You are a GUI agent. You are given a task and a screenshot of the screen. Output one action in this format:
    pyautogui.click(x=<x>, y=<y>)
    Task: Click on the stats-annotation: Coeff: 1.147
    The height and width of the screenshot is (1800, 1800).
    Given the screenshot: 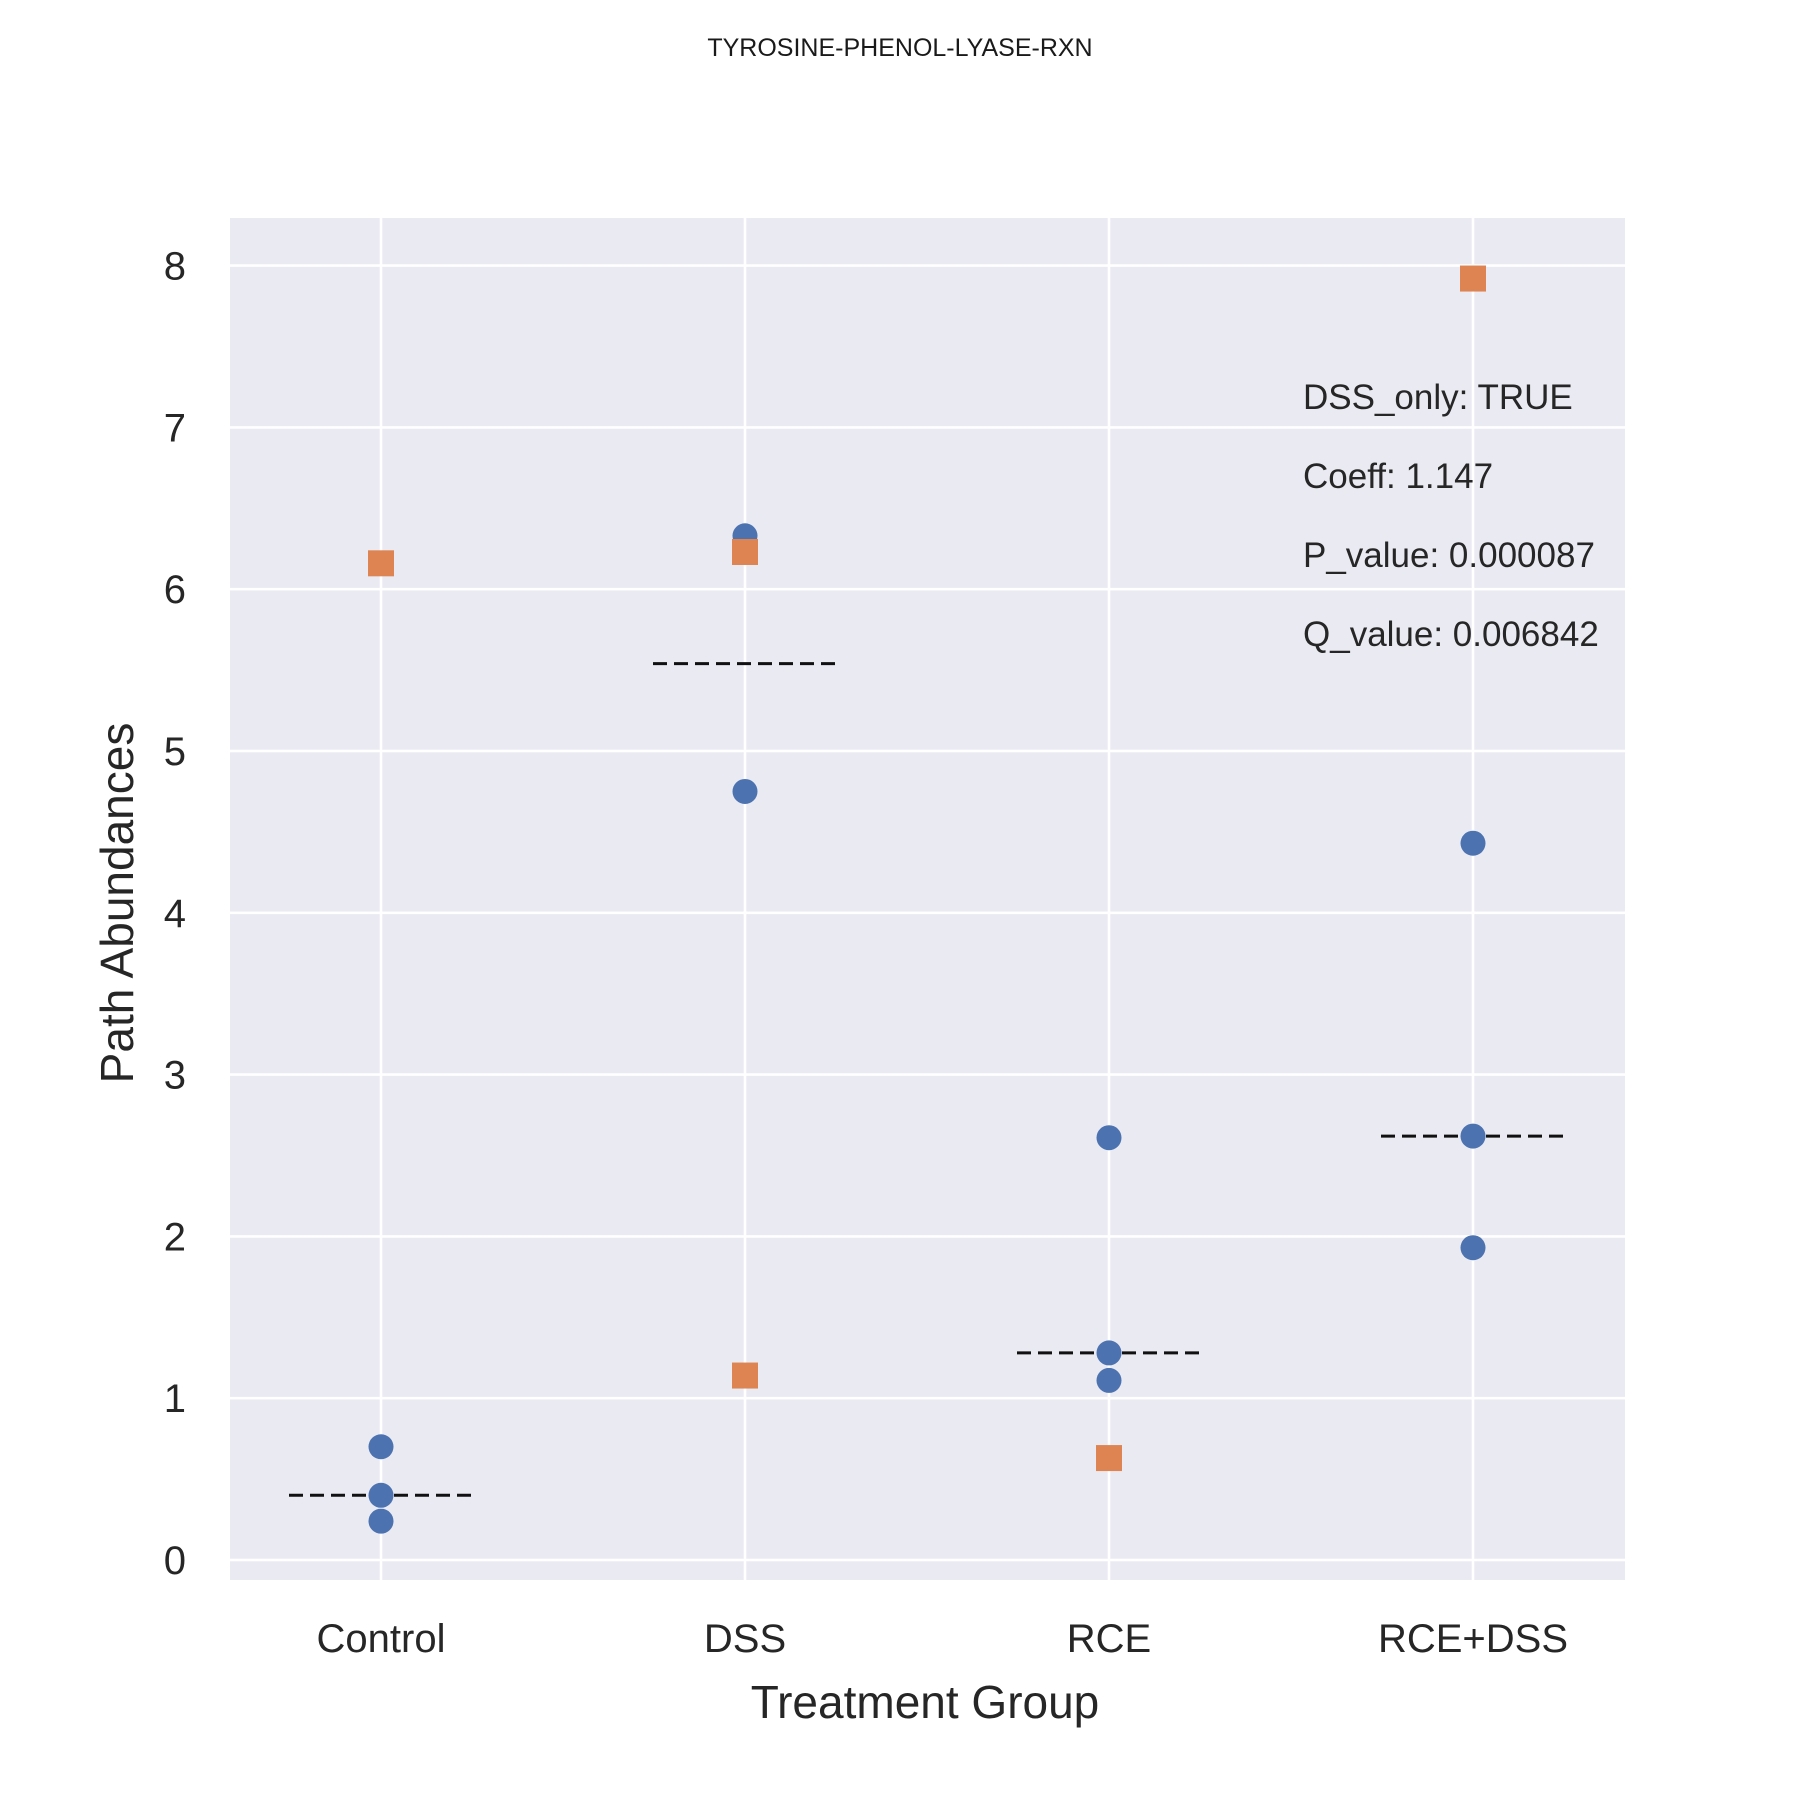 What is the action you would take?
    pyautogui.click(x=1398, y=476)
    